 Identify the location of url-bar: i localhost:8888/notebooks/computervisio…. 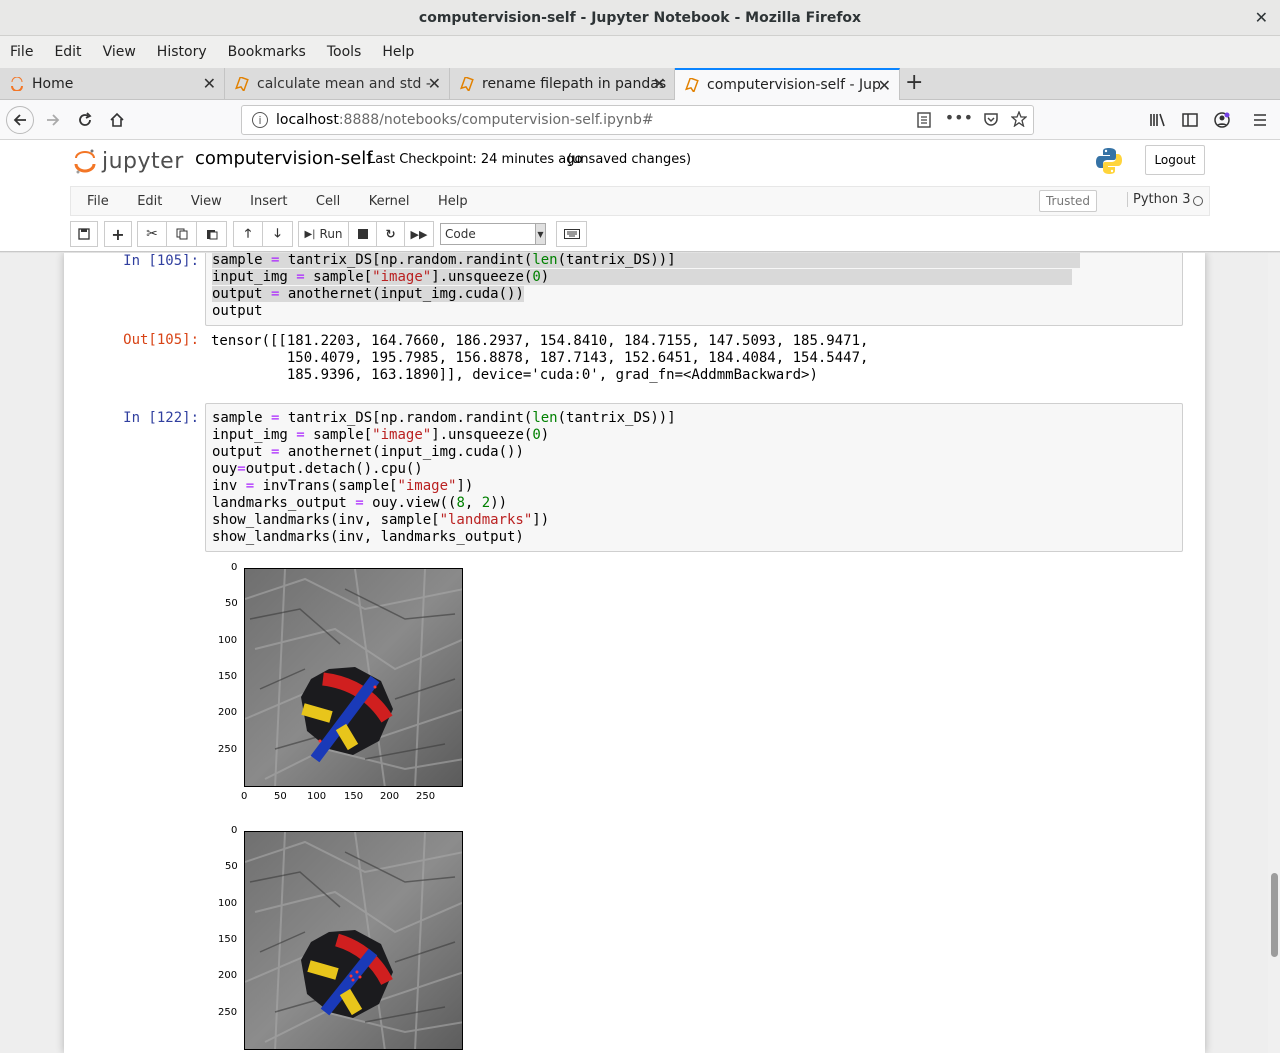
(637, 120).